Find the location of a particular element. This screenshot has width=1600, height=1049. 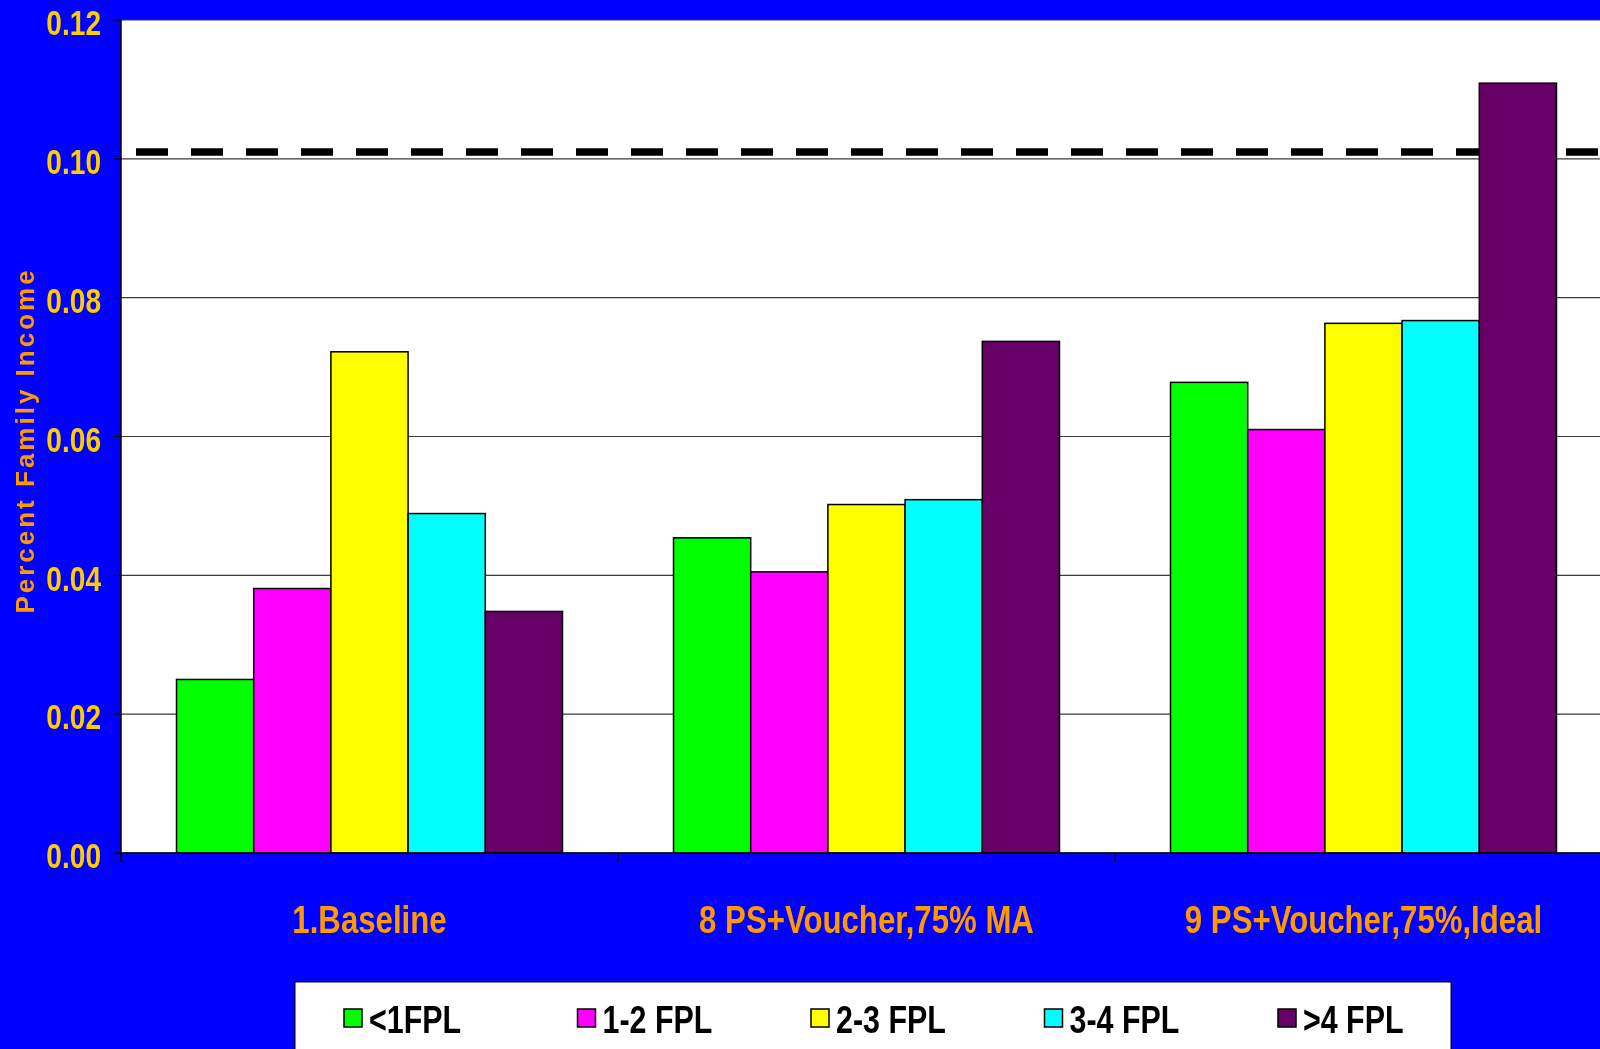

legend-label: >4 FPL is located at coordinates (1353, 1020).